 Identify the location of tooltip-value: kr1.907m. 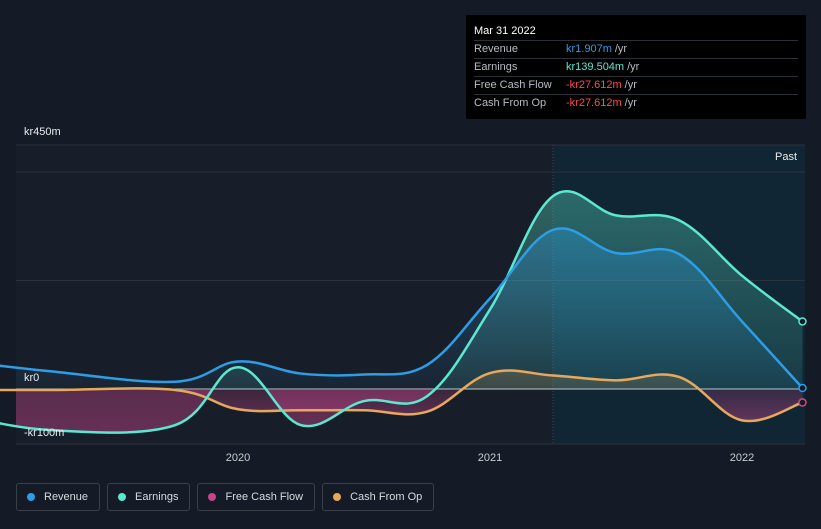
(589, 49).